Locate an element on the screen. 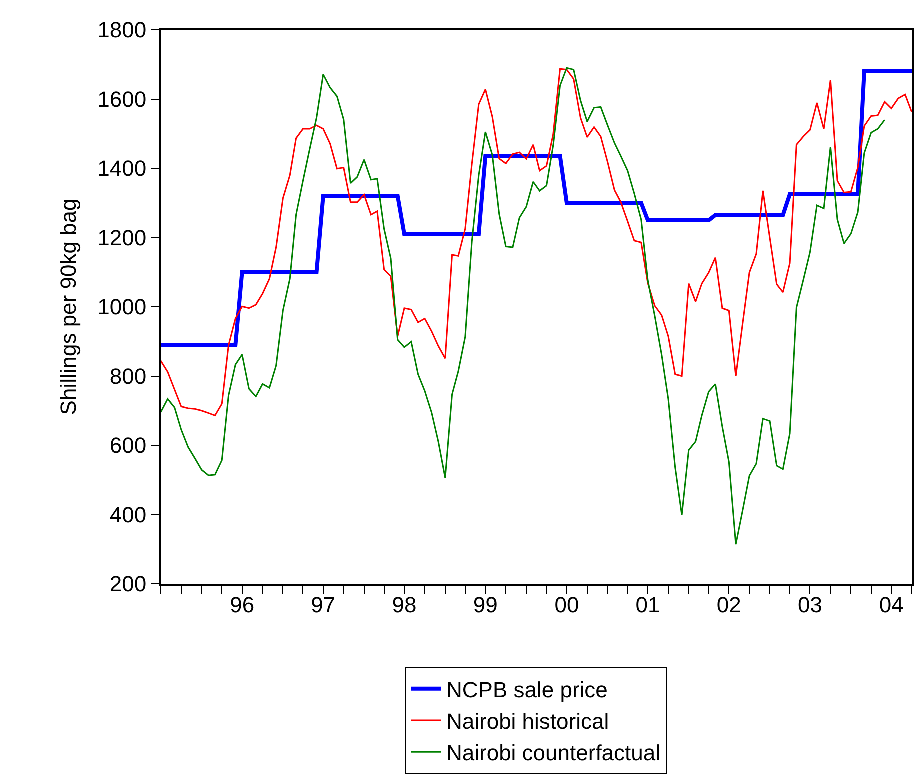 The image size is (915, 783). x-tick-label: 00 is located at coordinates (567, 605).